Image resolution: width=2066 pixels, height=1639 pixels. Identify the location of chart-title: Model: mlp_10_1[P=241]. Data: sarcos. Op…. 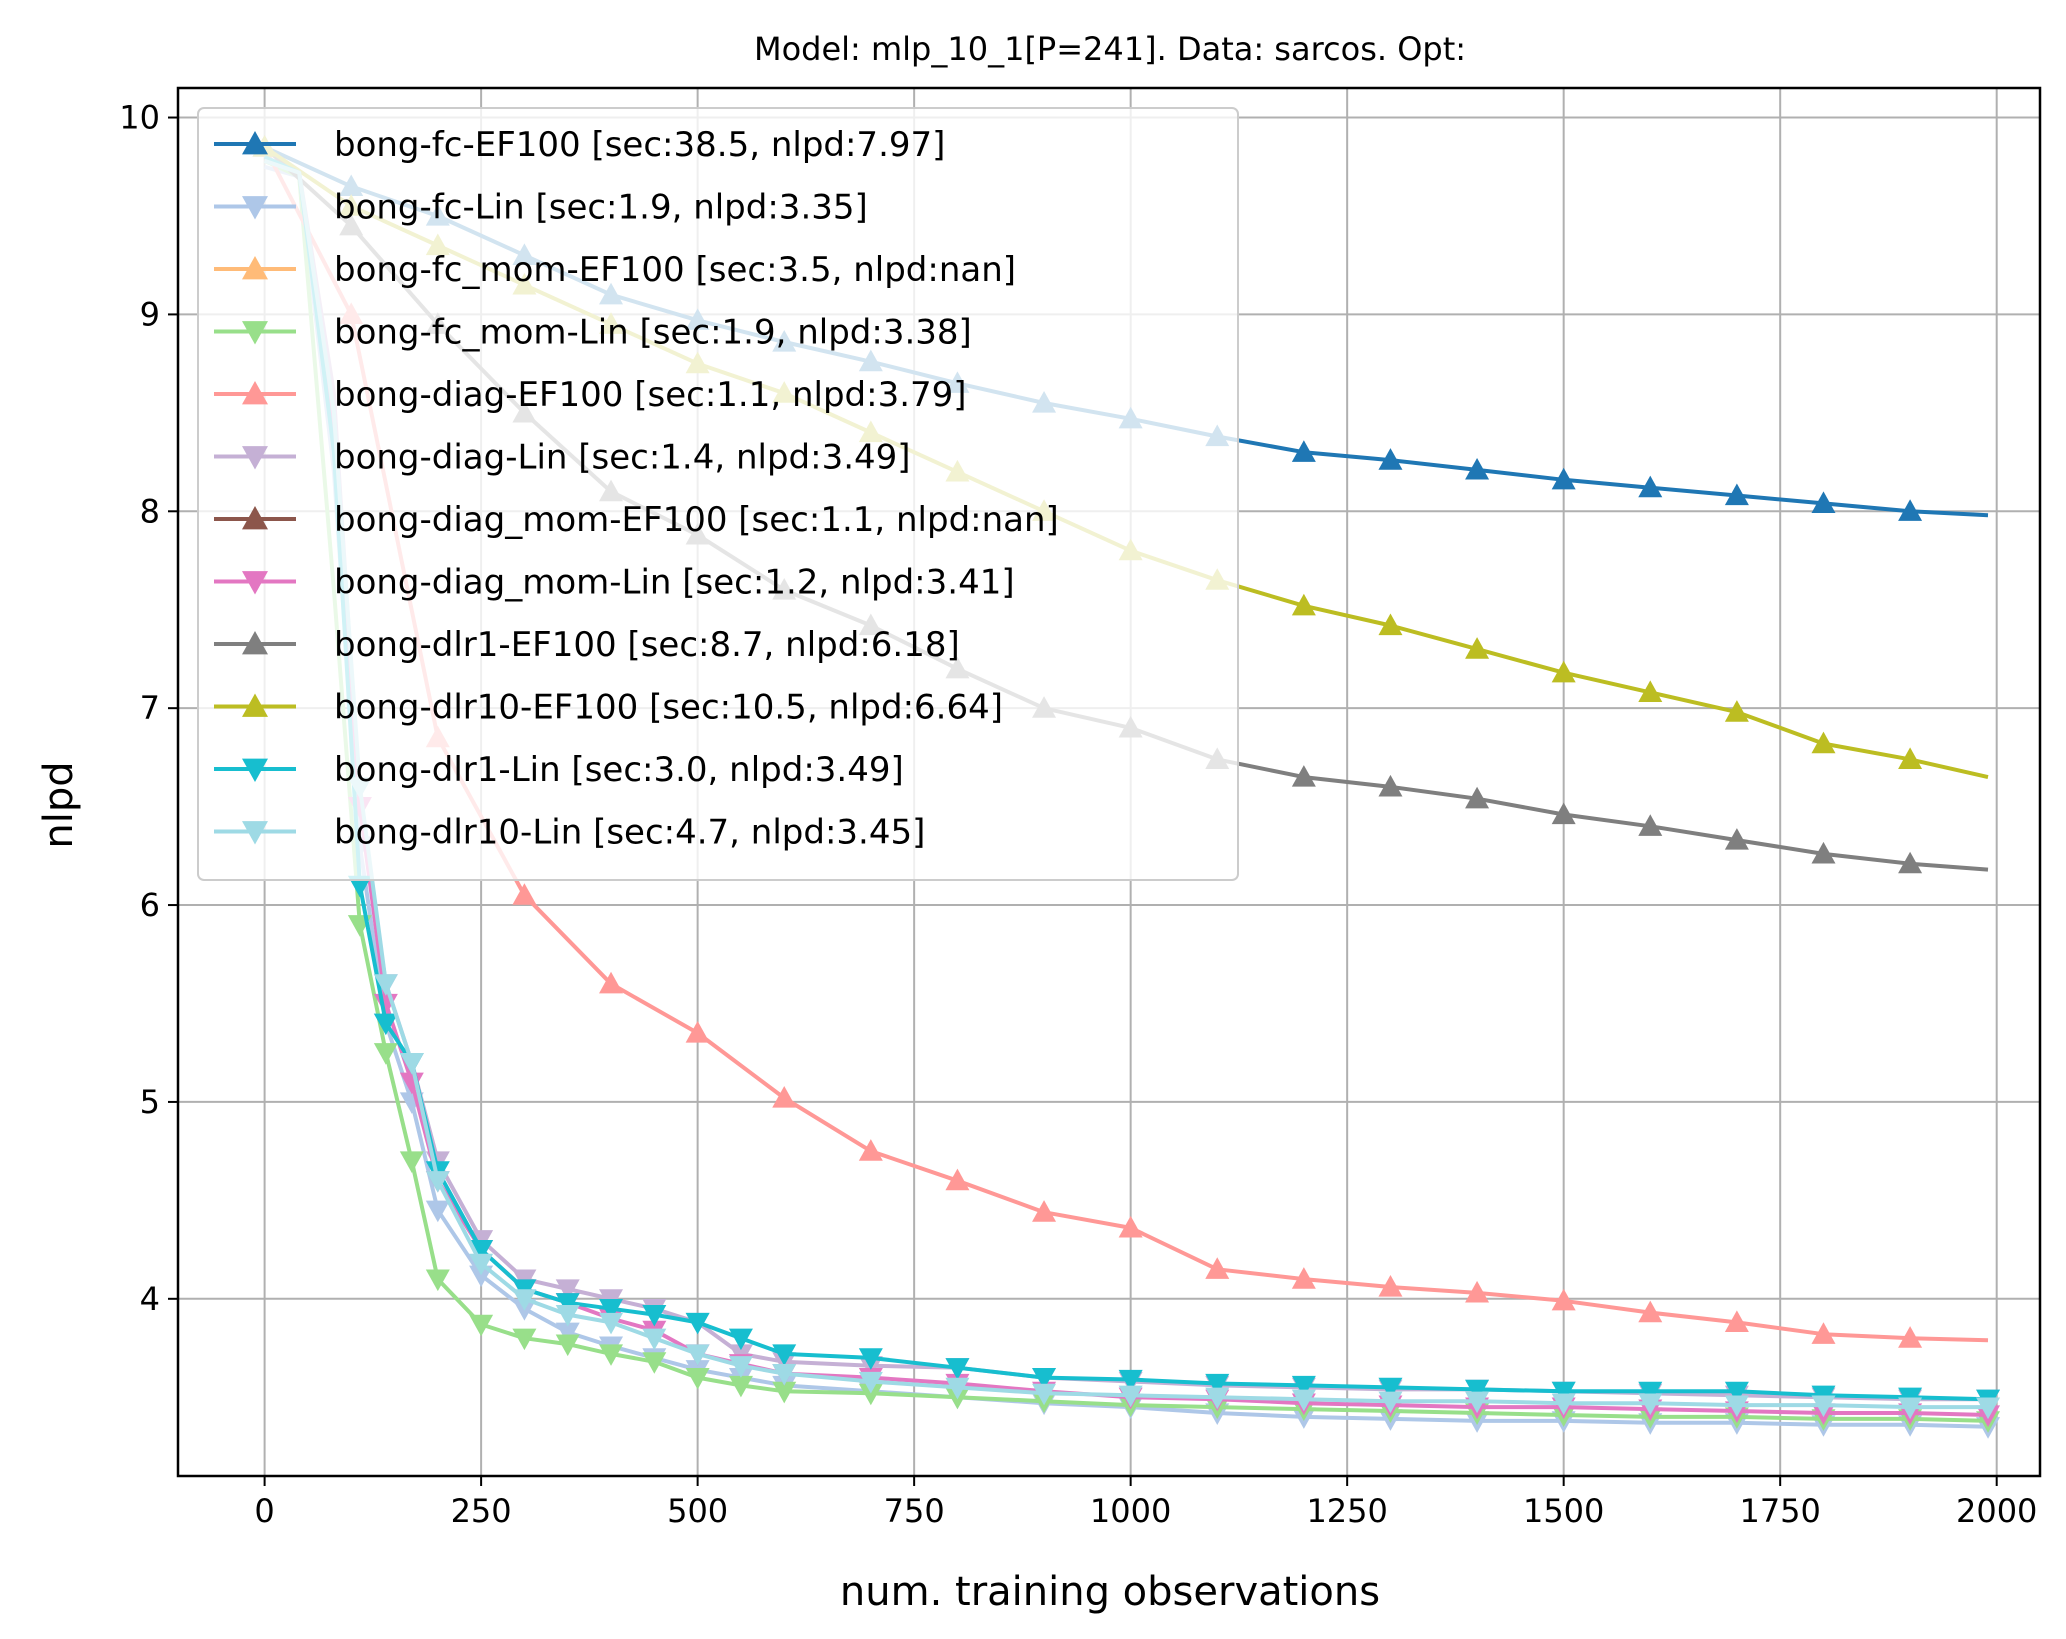
(1110, 49).